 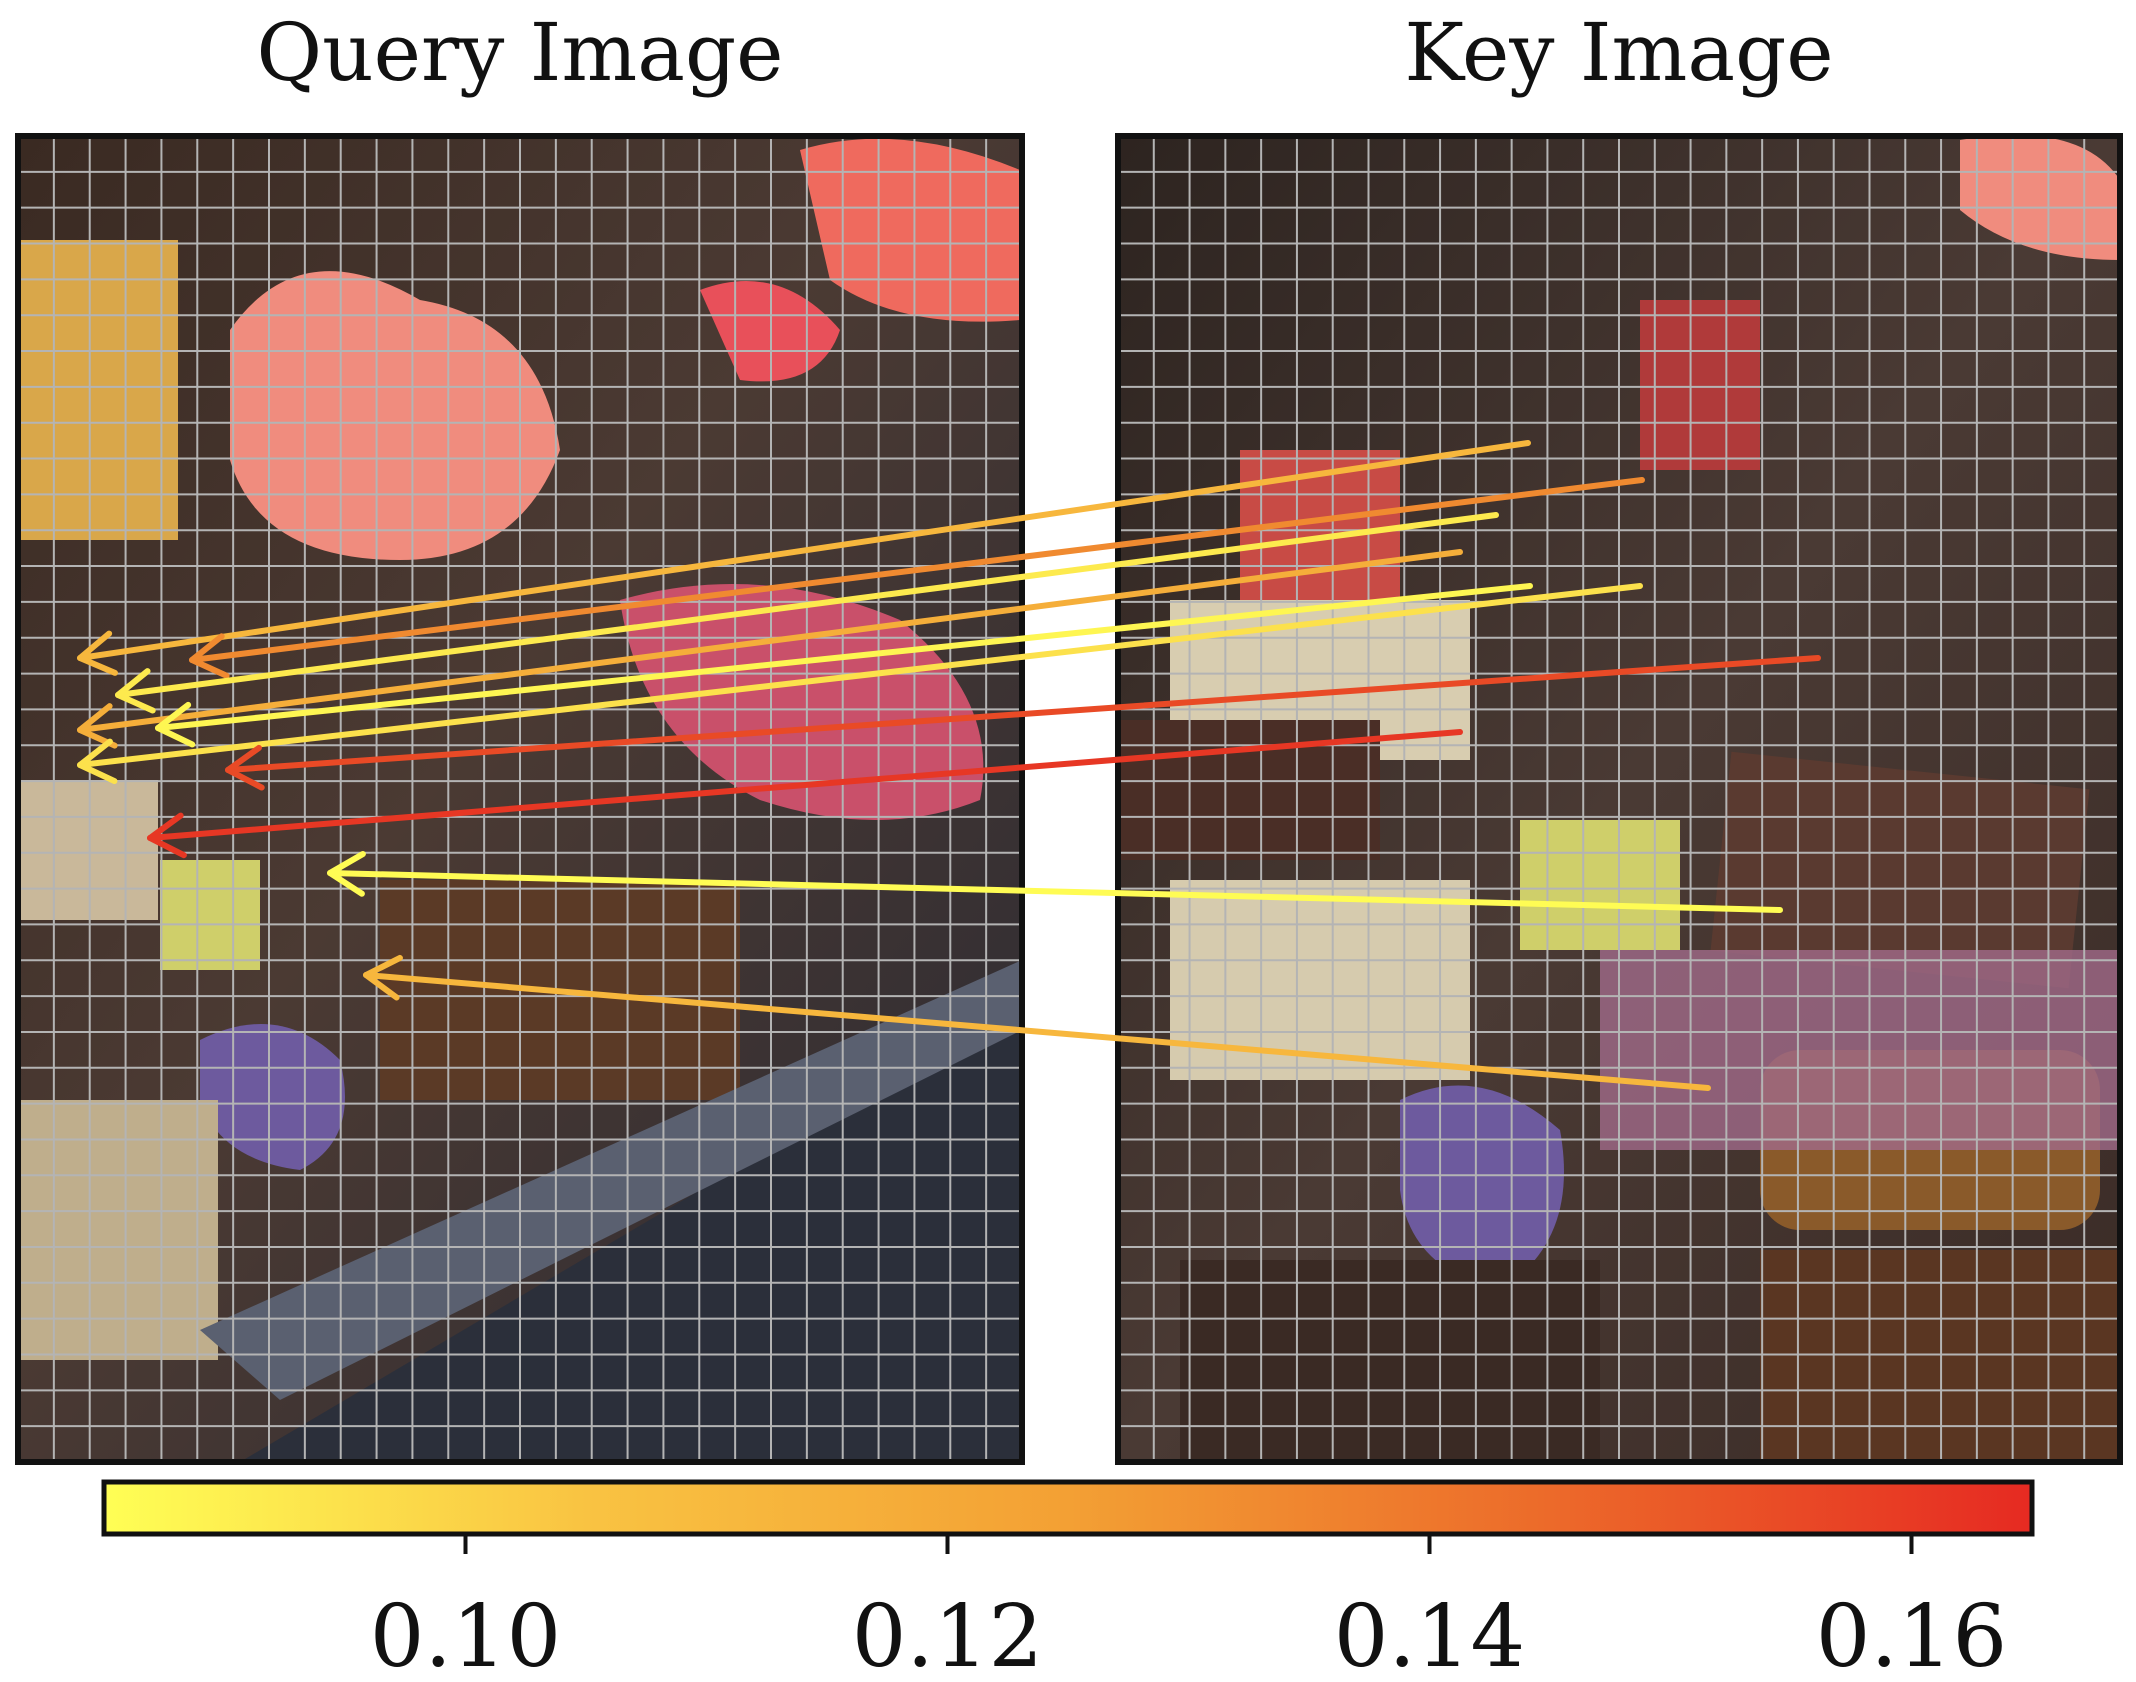 What do you see at coordinates (802, 702) in the screenshot?
I see `query-pink-flowers-right` at bounding box center [802, 702].